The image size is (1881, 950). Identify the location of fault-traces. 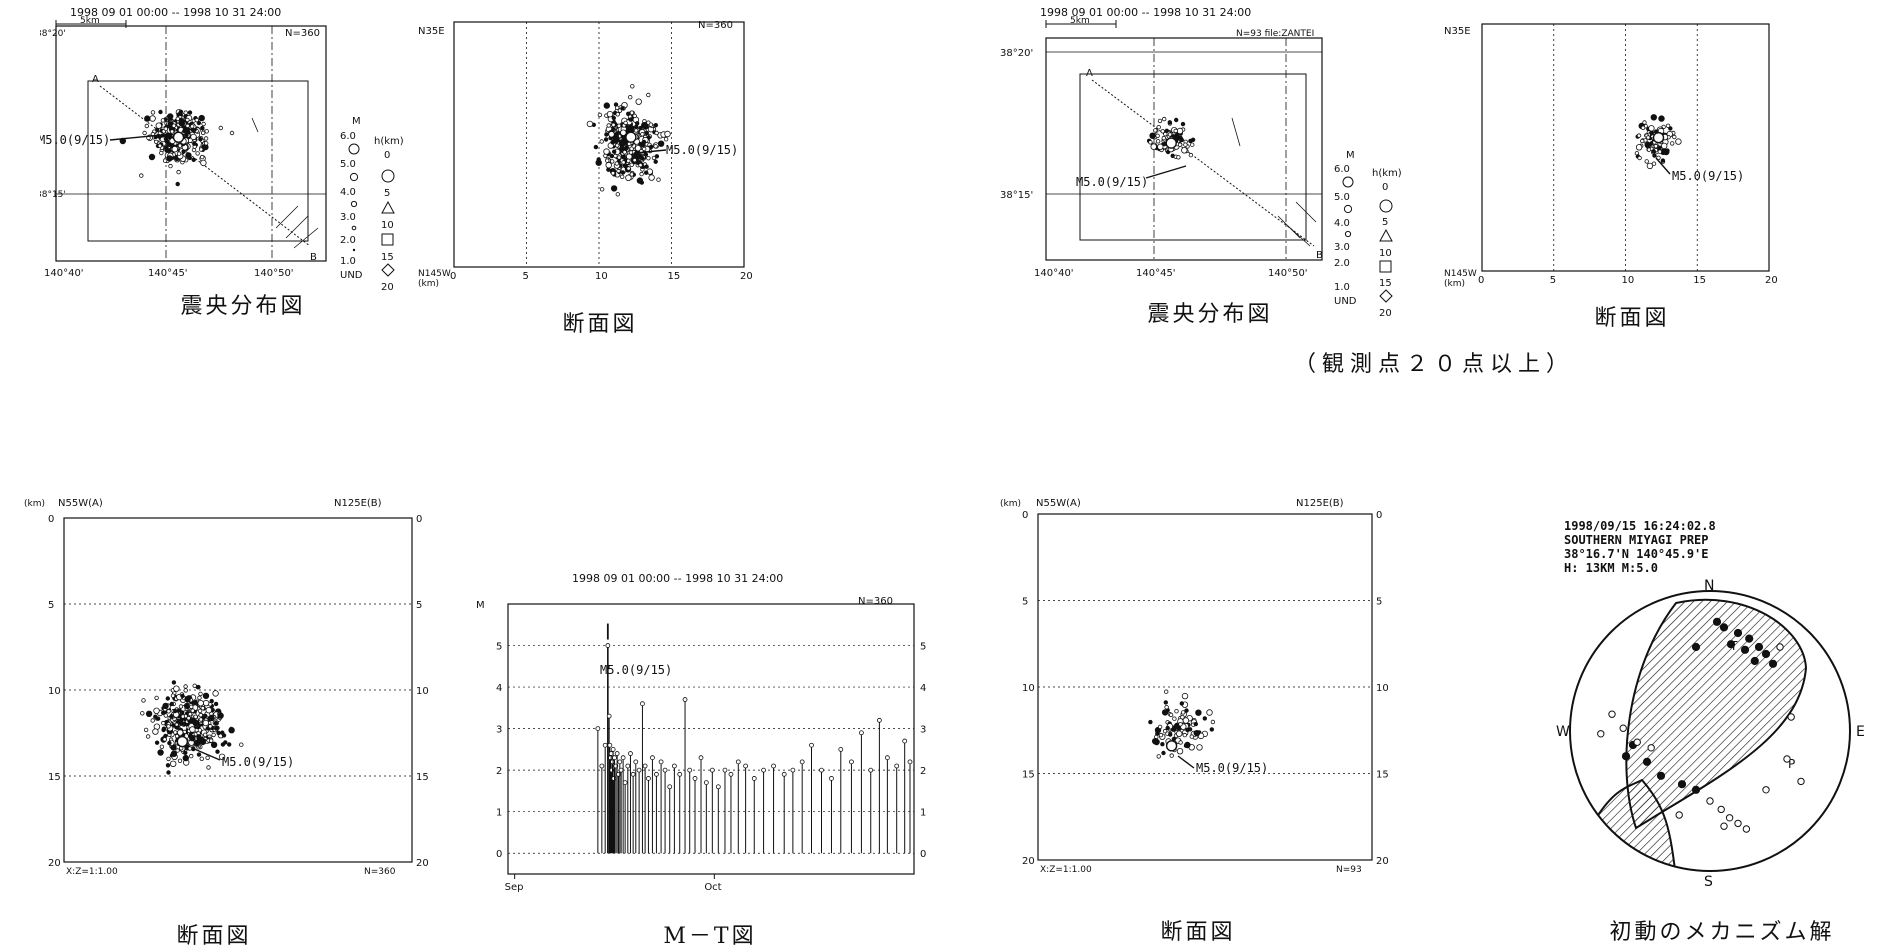
(1246, 182).